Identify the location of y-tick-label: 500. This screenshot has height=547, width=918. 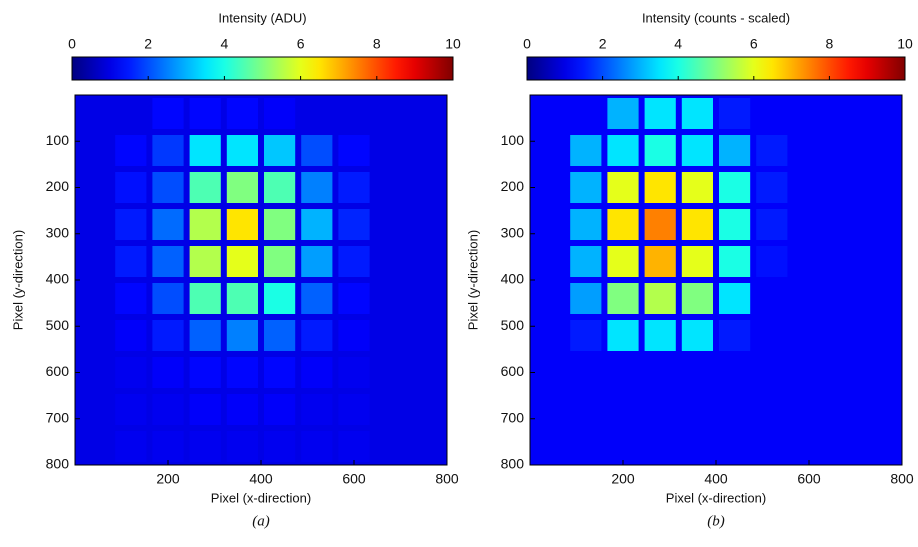
(58, 325).